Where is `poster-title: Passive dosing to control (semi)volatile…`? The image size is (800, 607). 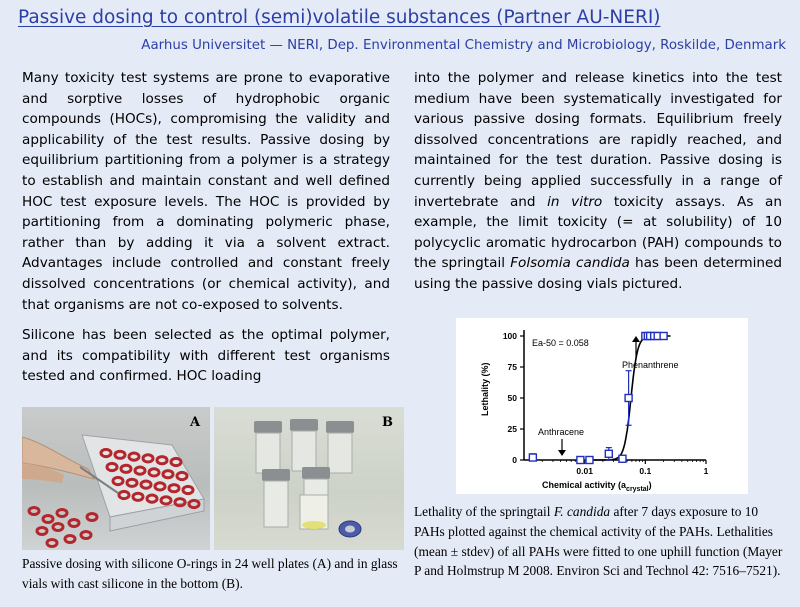
poster-title: Passive dosing to control (semi)volatile… is located at coordinates (339, 17).